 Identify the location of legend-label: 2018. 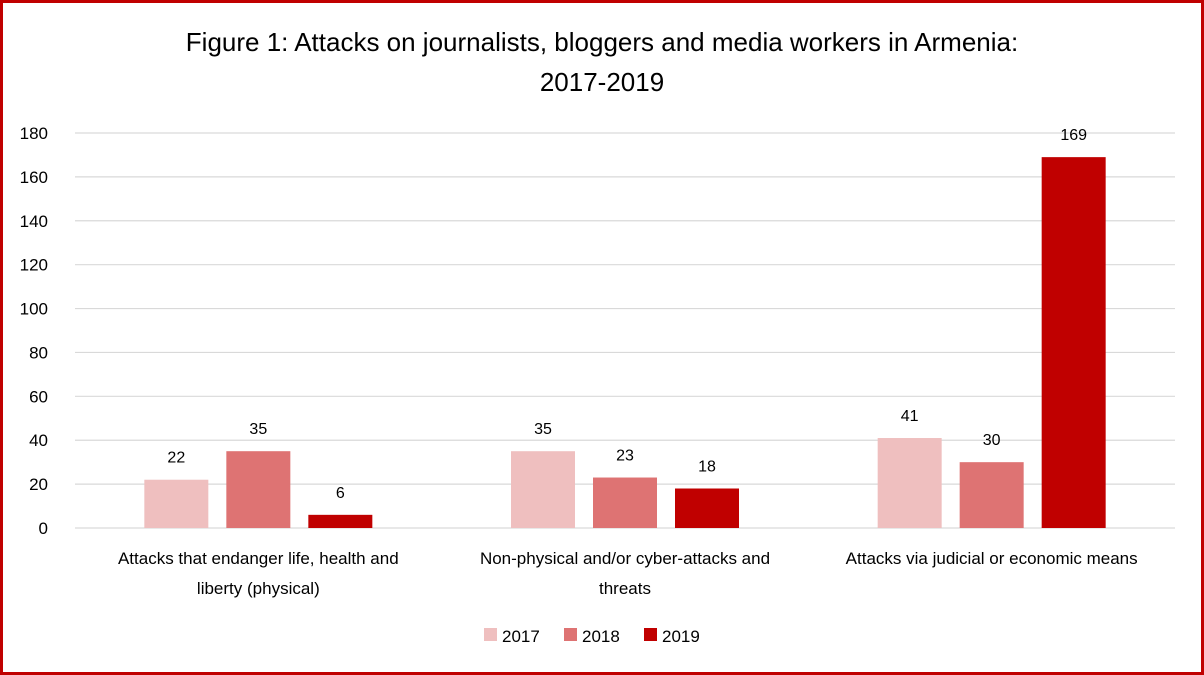
(601, 636).